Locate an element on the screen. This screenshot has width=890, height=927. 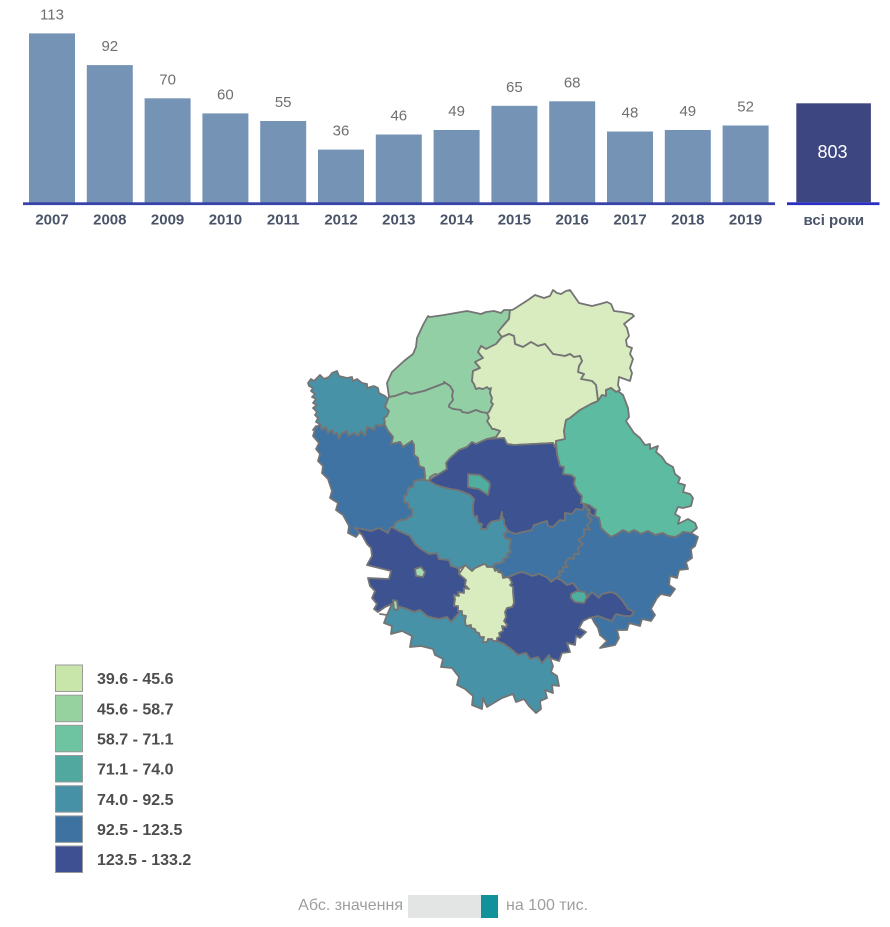
svg-text: 2016 is located at coordinates (572, 220).